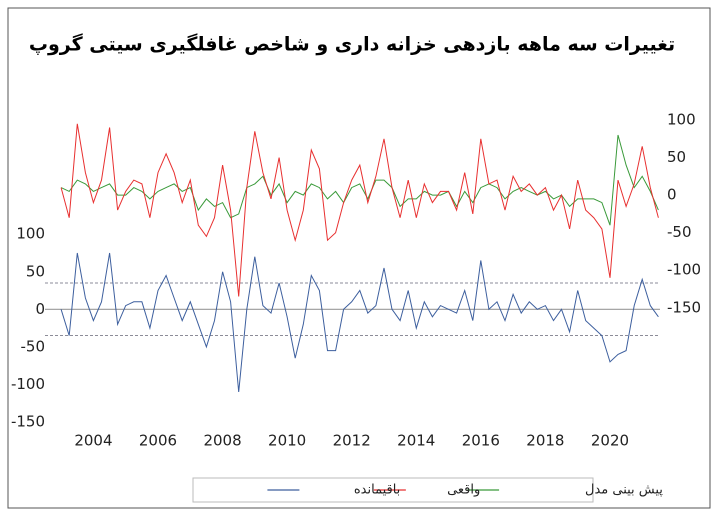  Describe the element at coordinates (222, 441) in the screenshot. I see `x-tick-label: 2008` at that location.